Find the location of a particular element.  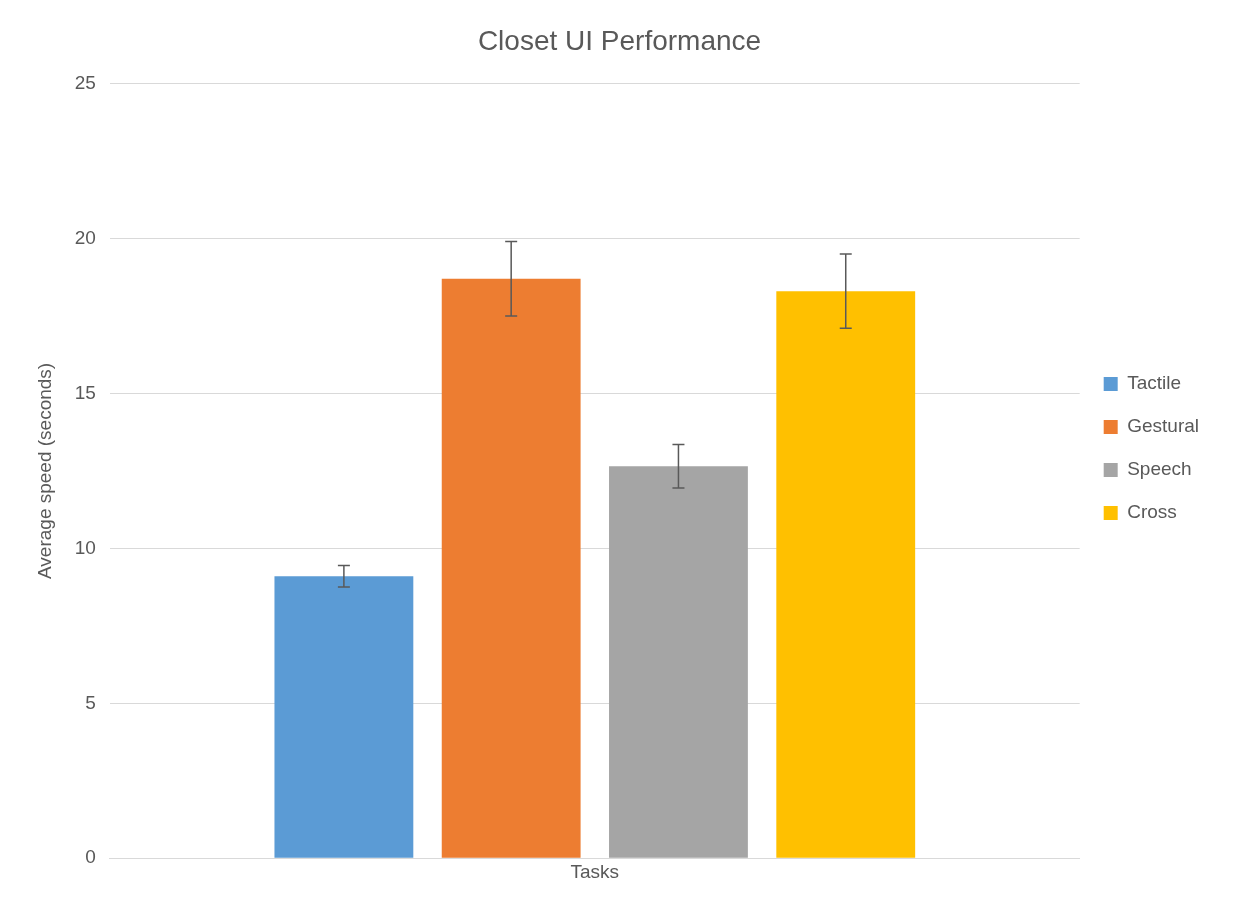

y-tick-label: 0 is located at coordinates (90, 857).